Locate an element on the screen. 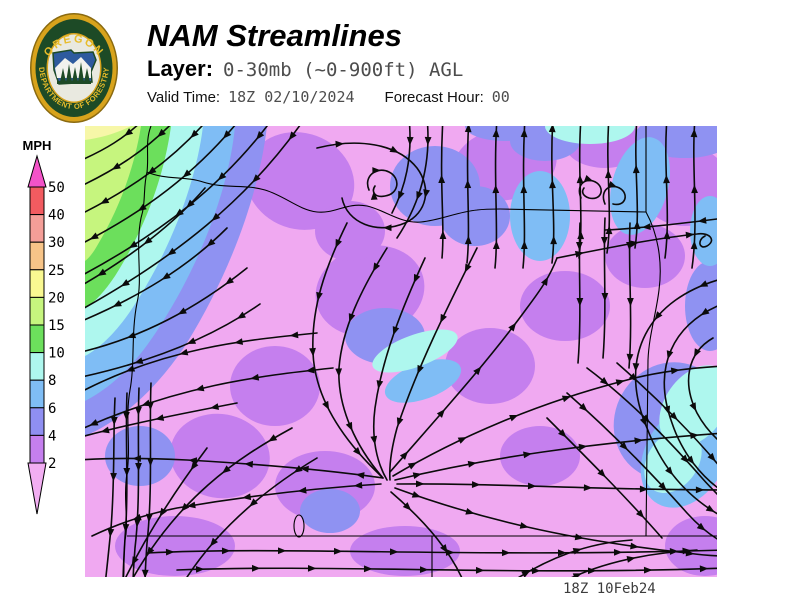 This screenshot has width=800, height=600. legend-tick-label: 40 is located at coordinates (56, 216).